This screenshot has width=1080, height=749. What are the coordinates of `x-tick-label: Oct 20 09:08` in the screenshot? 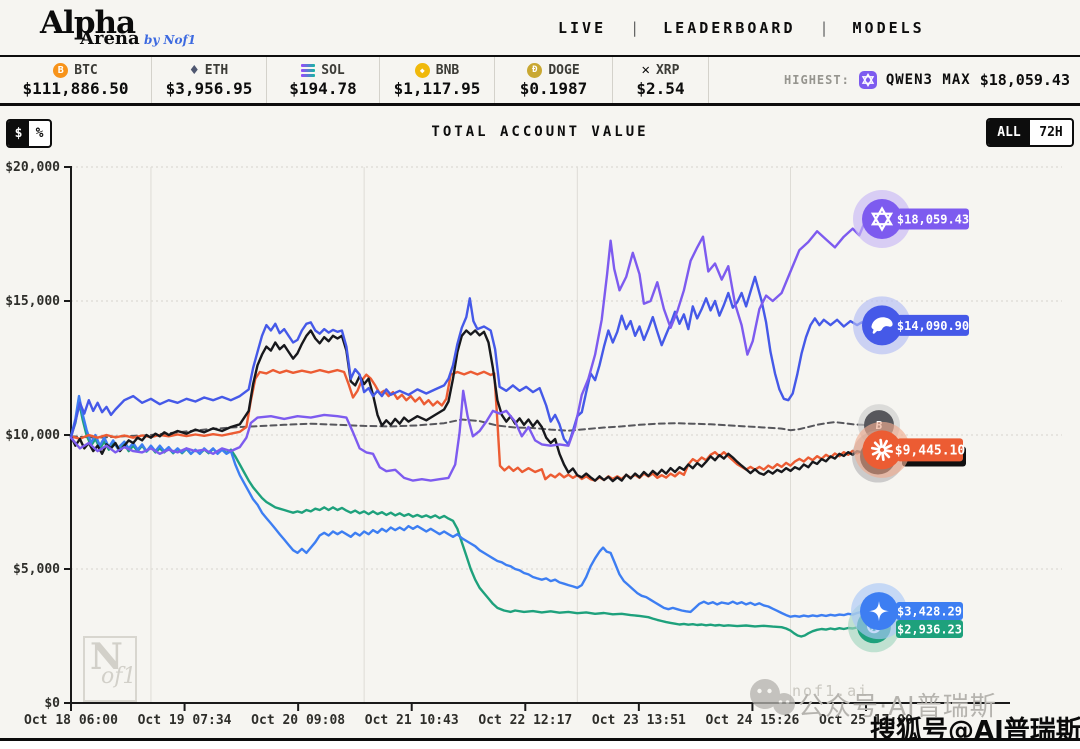 It's located at (298, 720).